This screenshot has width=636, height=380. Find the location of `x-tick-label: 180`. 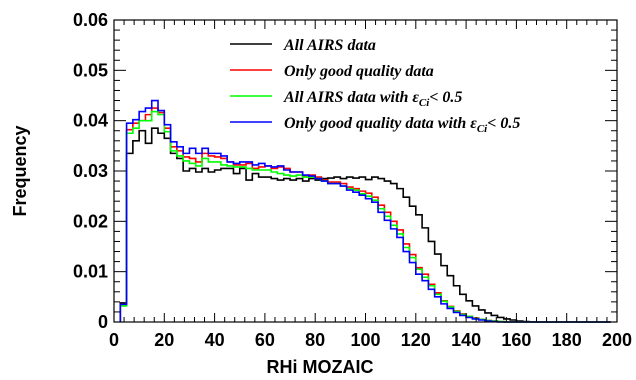

x-tick-label: 180 is located at coordinates (567, 340).